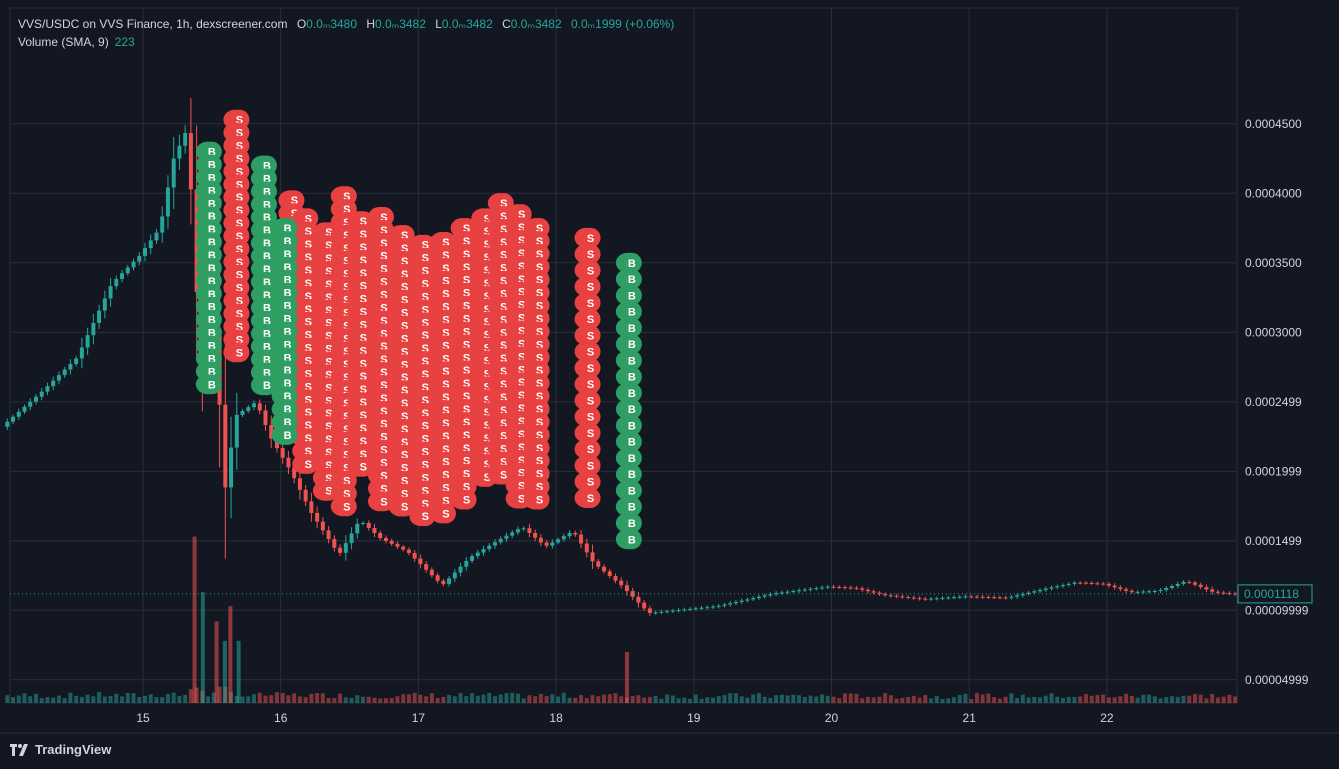 The image size is (1339, 769). Describe the element at coordinates (63, 42) in the screenshot. I see `volume-legend-label: Volume (SMA, 9)` at that location.